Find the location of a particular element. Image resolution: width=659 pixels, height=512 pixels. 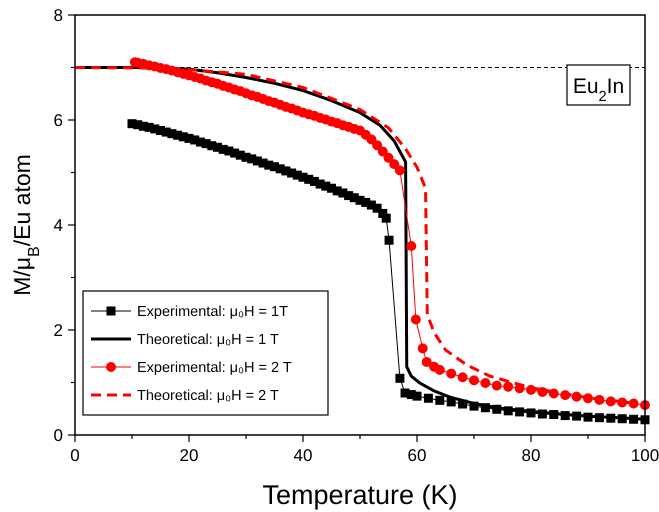

y-tick-label: 8 is located at coordinates (58, 15).